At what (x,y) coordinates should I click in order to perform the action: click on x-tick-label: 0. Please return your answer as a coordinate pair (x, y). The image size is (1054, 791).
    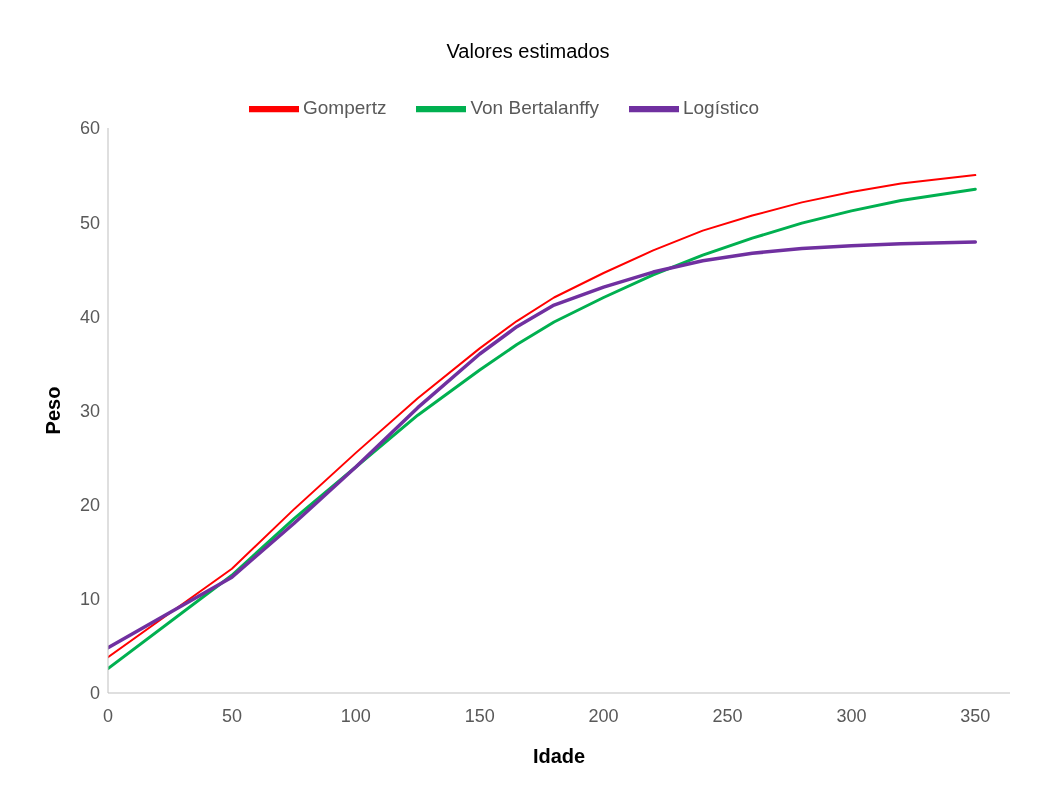
    Looking at the image, I should click on (108, 715).